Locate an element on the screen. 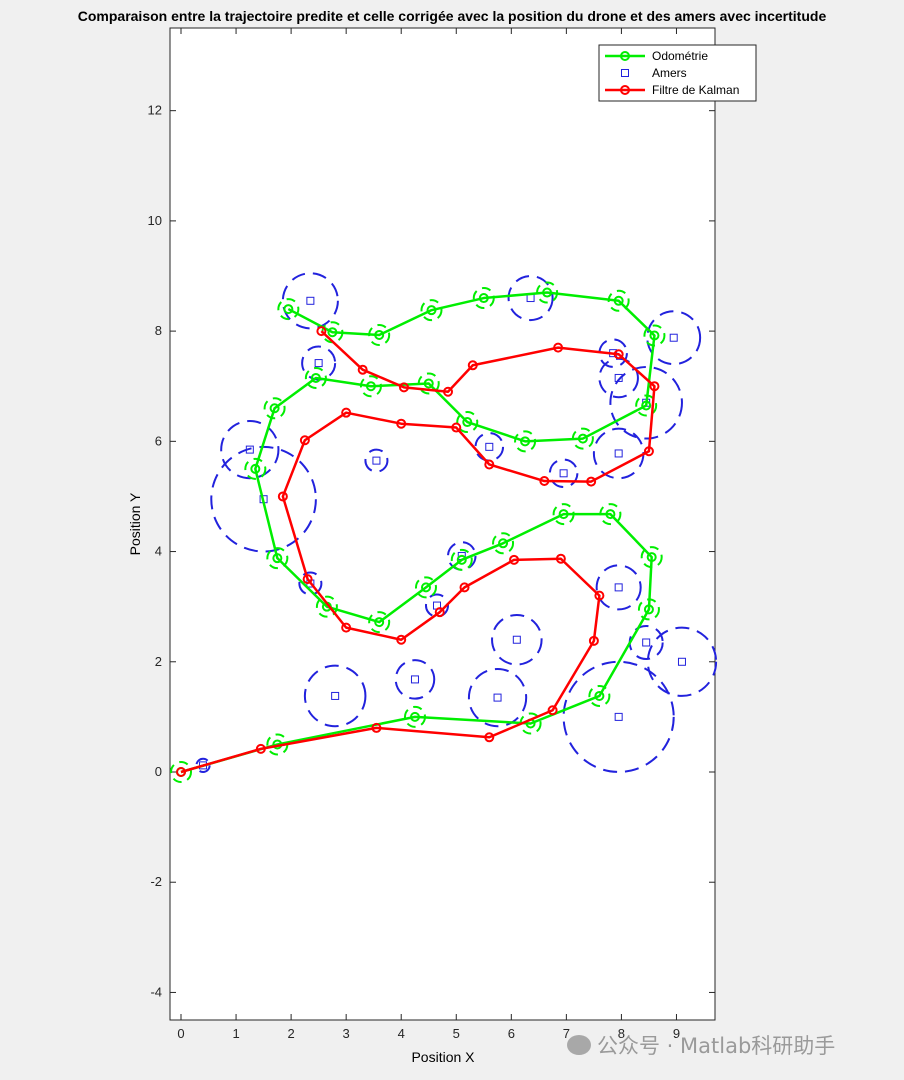 The image size is (904, 1080). legend-label: Filtre de Kalman is located at coordinates (695, 90).